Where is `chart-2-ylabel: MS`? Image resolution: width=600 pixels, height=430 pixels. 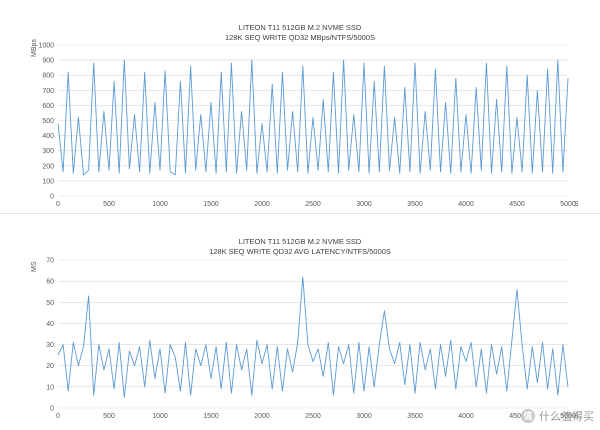 chart-2-ylabel: MS is located at coordinates (34, 266).